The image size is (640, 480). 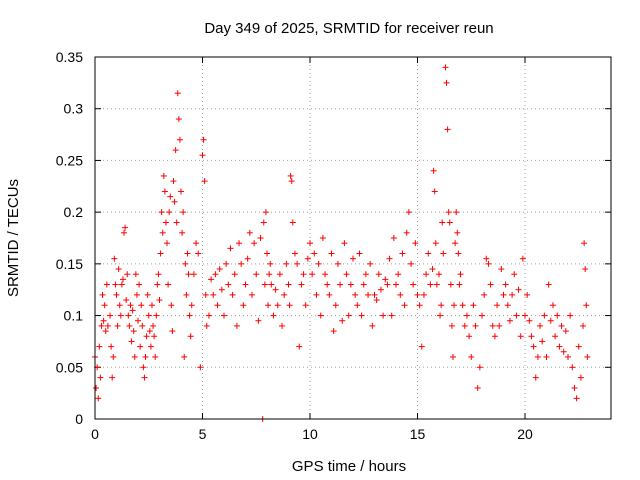 What do you see at coordinates (418, 434) in the screenshot?
I see `x-tick-label: 15` at bounding box center [418, 434].